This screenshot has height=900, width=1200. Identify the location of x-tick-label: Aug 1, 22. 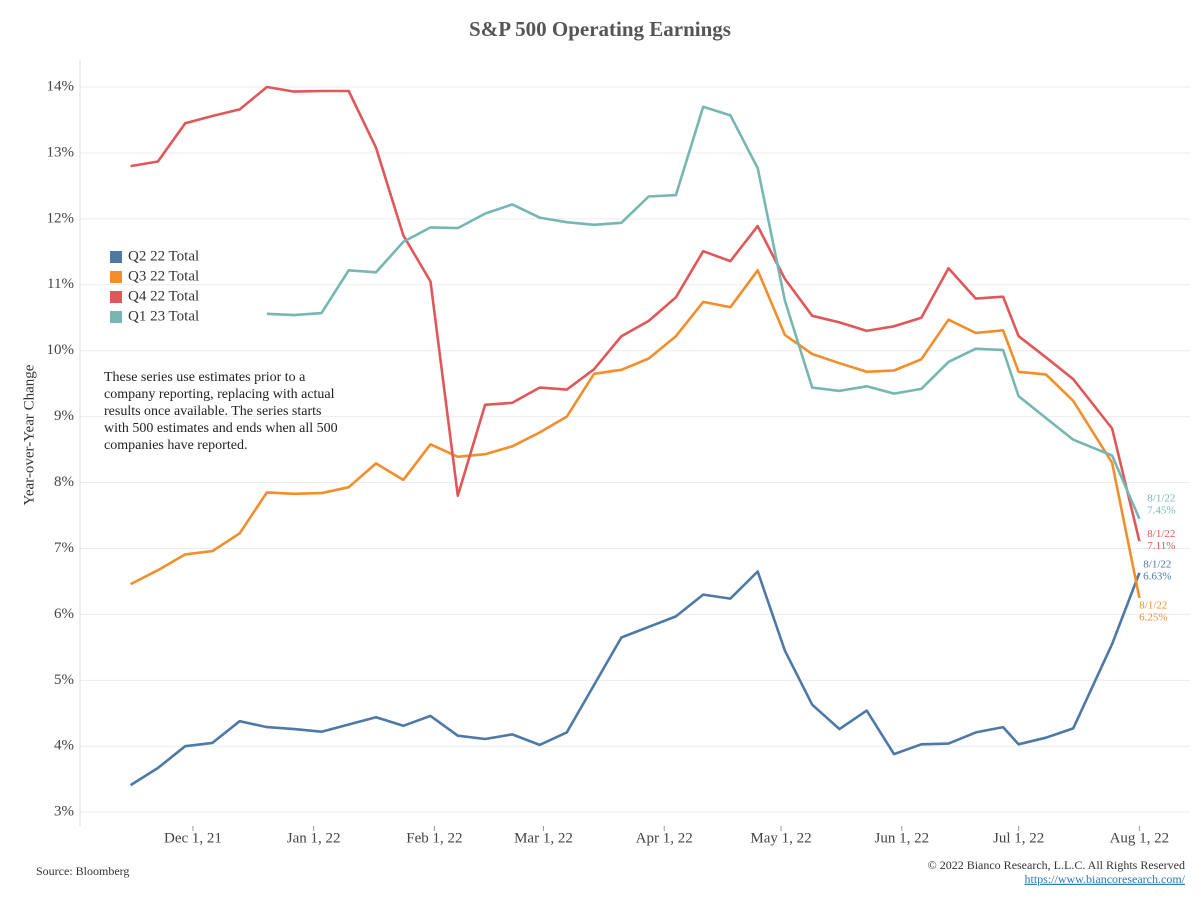
(1140, 838).